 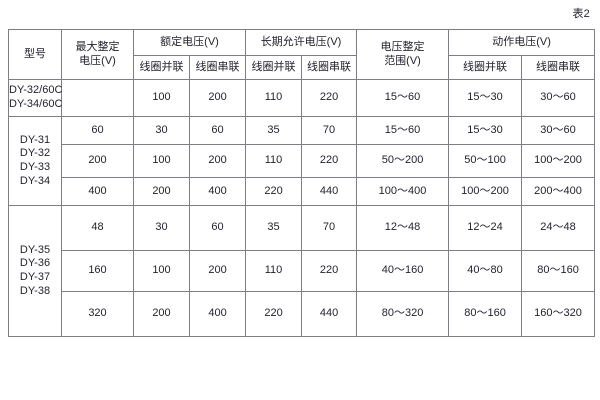 What do you see at coordinates (97, 46) in the screenshot?
I see `header-max-setting-voltage-line1: 最大整定` at bounding box center [97, 46].